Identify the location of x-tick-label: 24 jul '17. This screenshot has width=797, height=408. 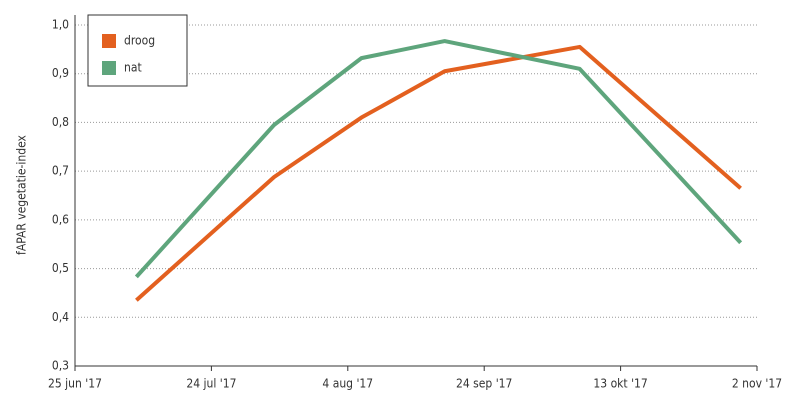
(211, 384).